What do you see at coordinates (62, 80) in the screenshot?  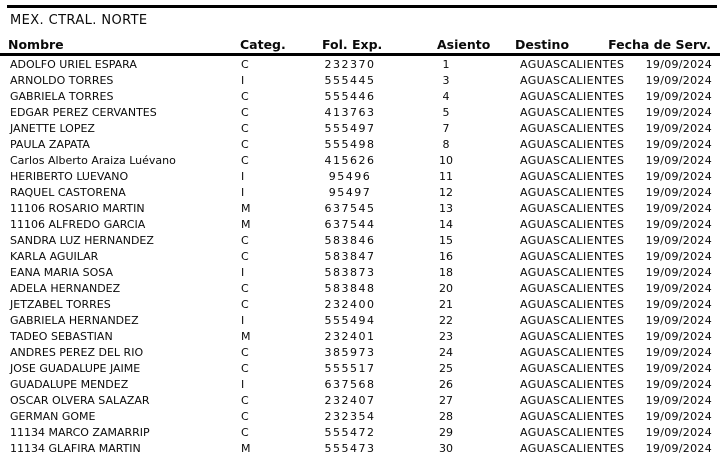 I see `cell-nombre: ARNOLDO TORRES` at bounding box center [62, 80].